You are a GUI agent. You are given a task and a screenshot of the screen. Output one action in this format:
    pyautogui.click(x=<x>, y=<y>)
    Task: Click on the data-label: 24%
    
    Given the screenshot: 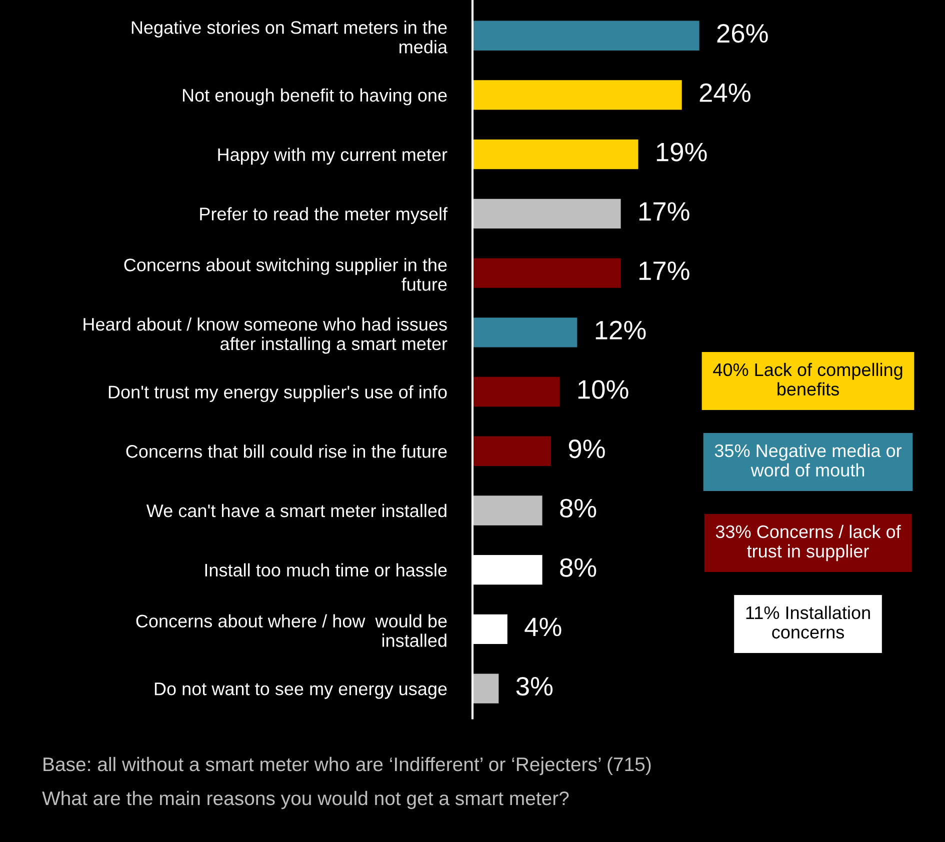 What is the action you would take?
    pyautogui.click(x=725, y=92)
    